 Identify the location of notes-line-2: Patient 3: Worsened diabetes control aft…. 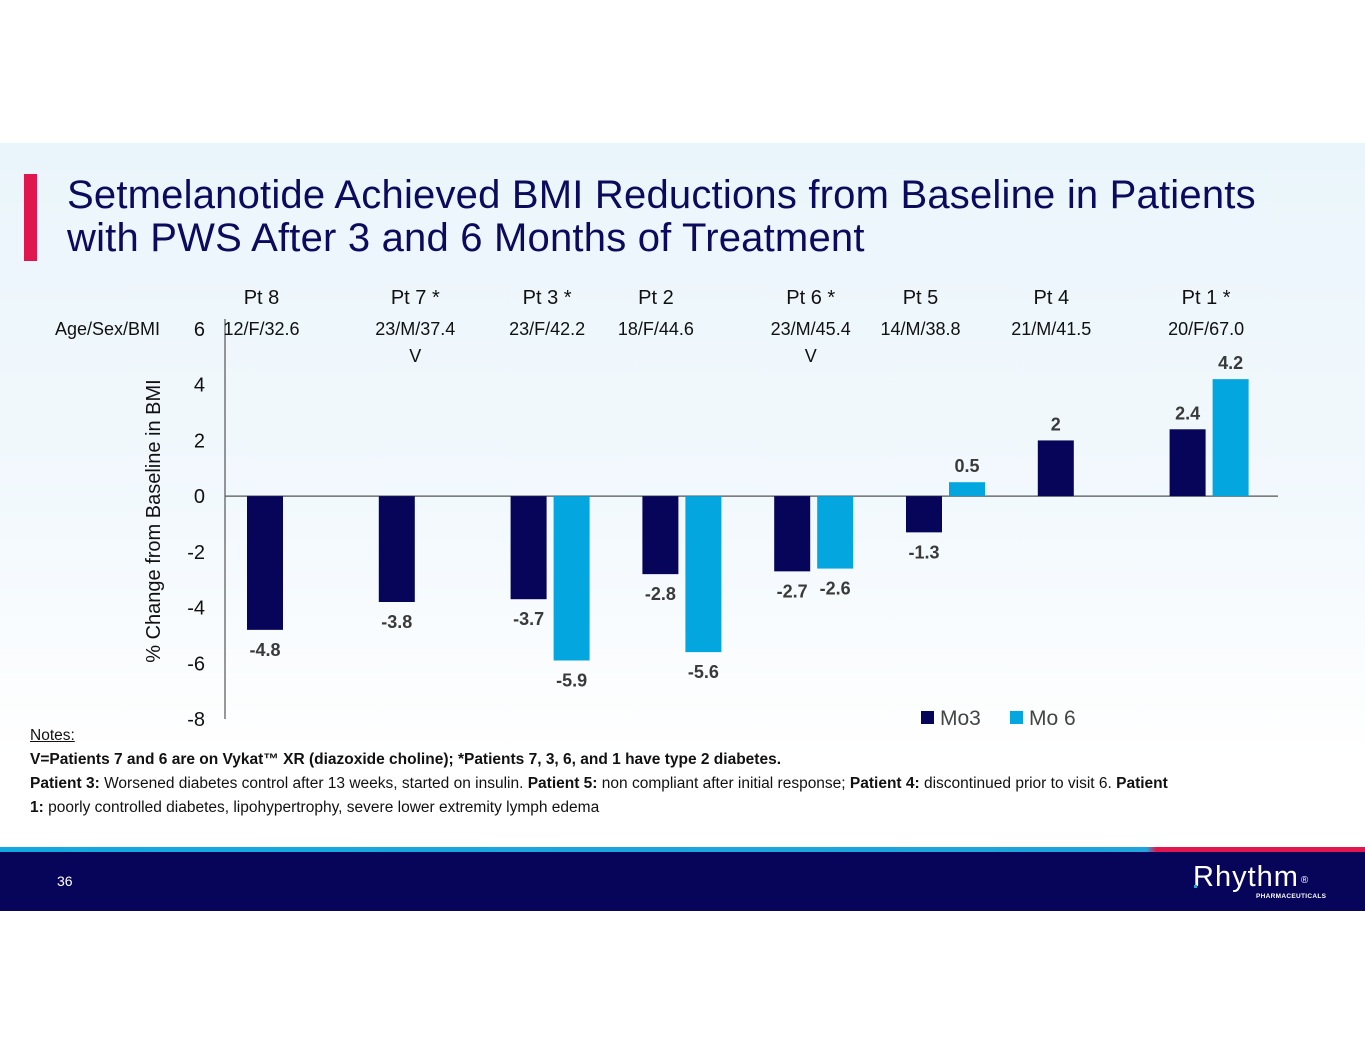
(599, 795).